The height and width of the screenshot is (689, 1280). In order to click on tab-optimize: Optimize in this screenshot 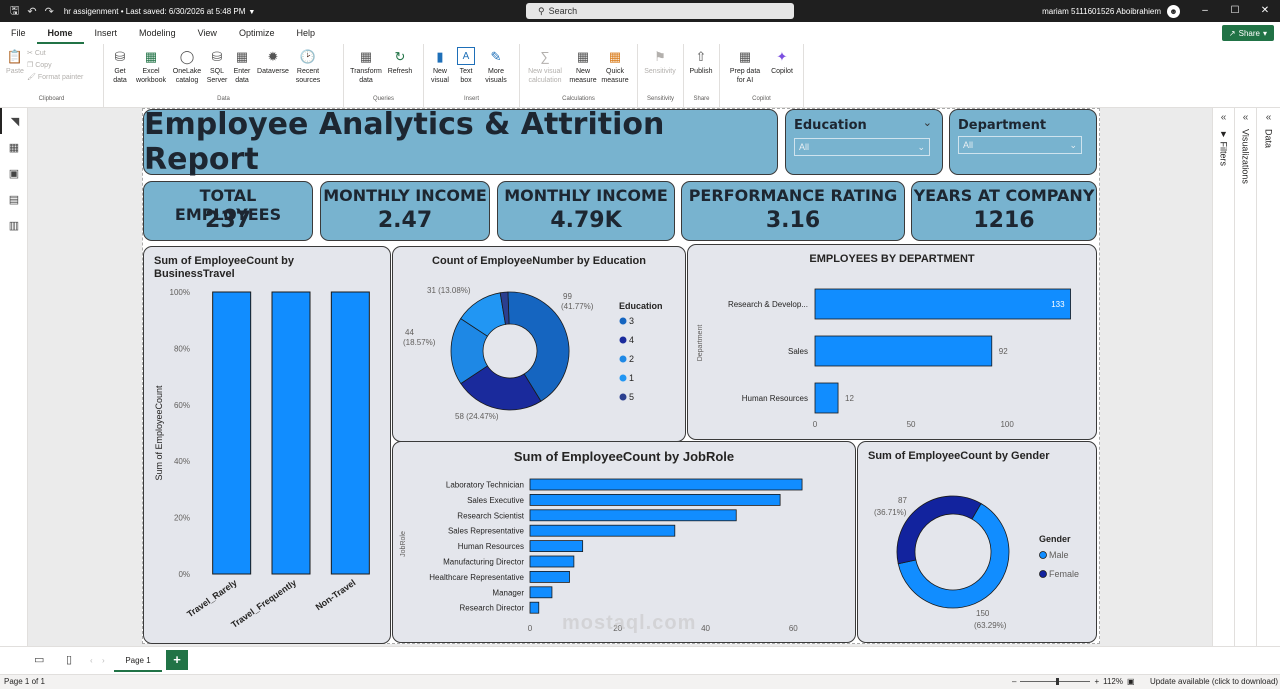, I will do `click(256, 33)`.